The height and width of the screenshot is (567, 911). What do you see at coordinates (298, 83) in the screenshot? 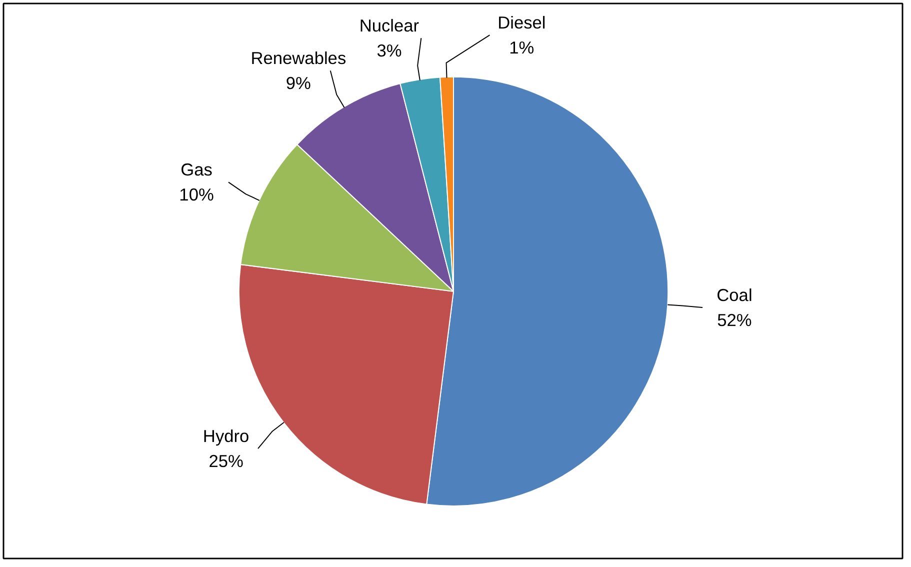
I see `data-label: 9%` at bounding box center [298, 83].